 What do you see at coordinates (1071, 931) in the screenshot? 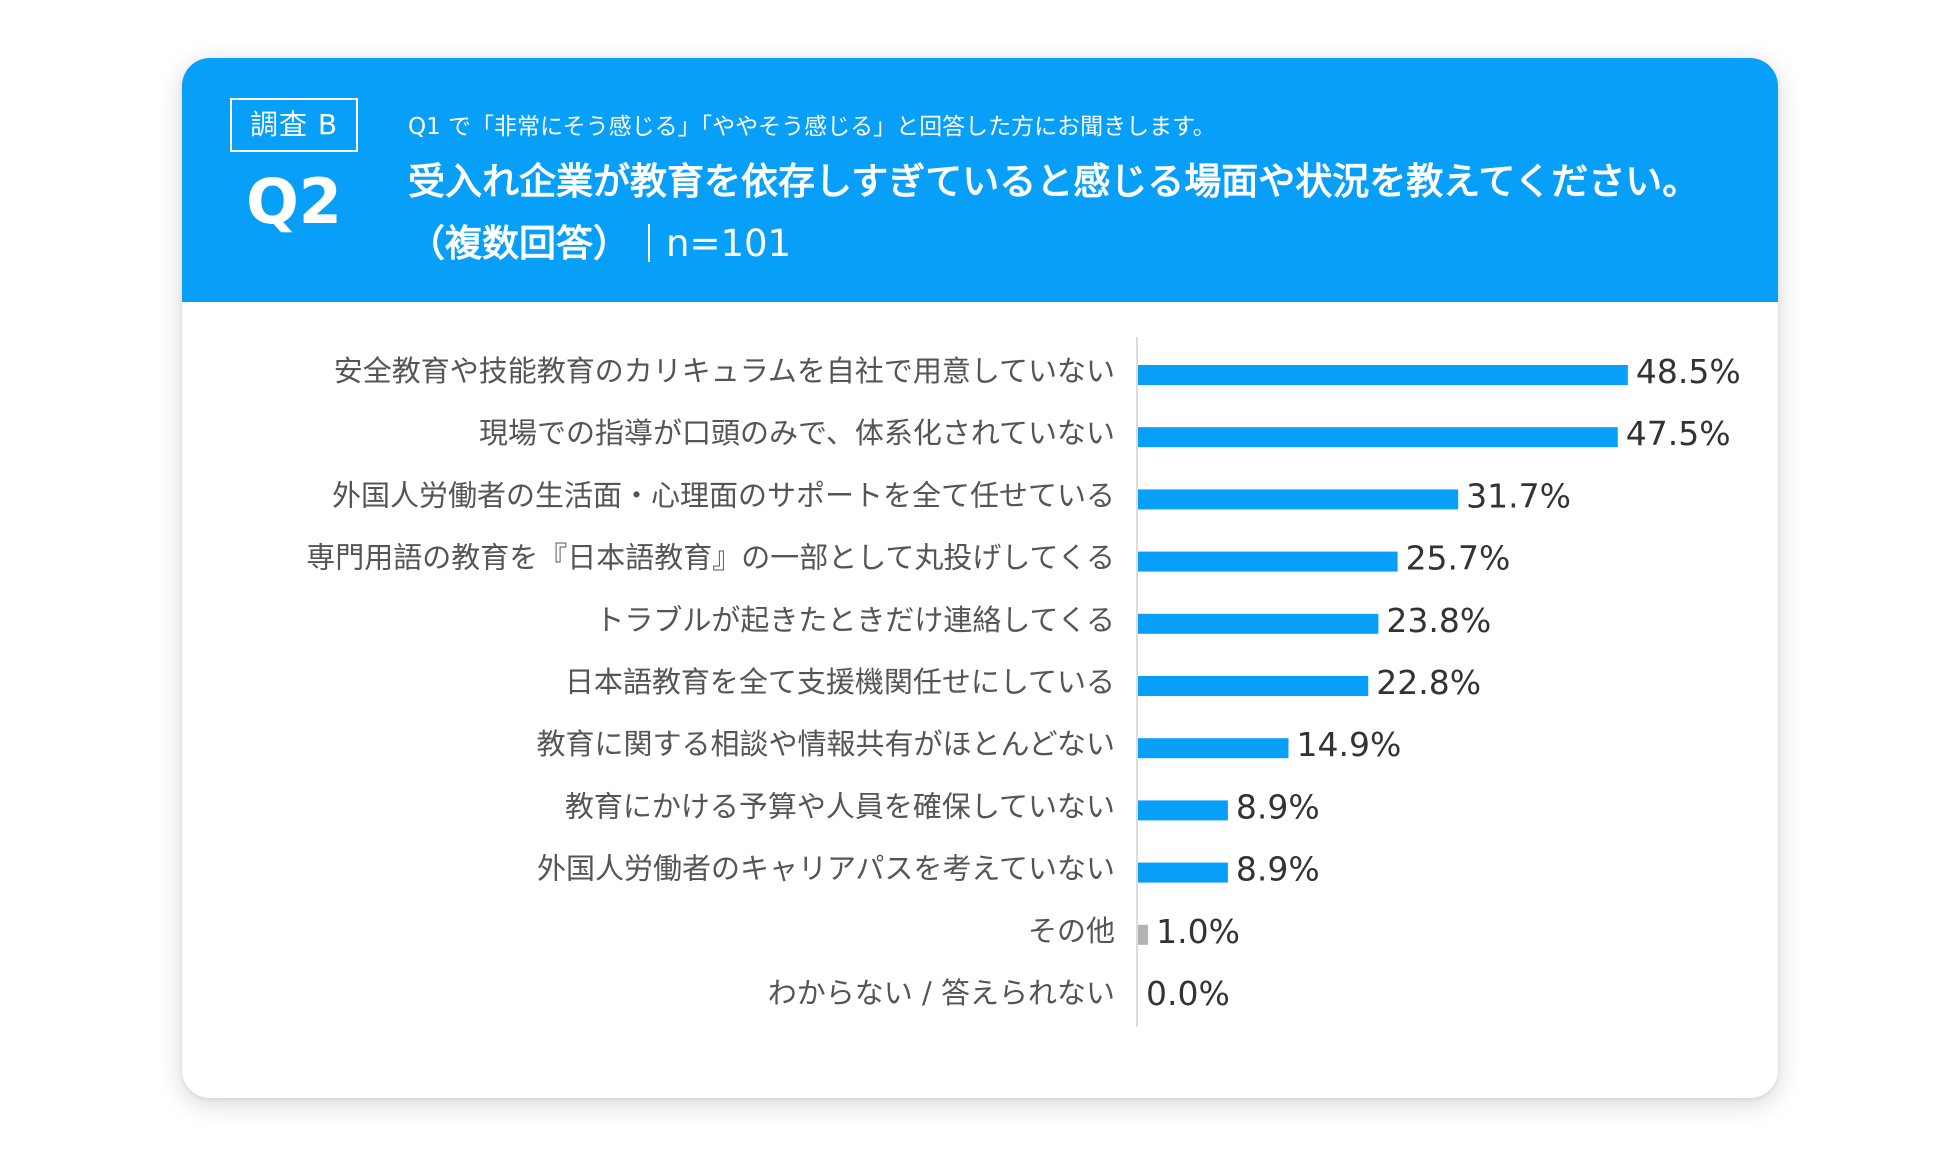
I see `category-label: その他` at bounding box center [1071, 931].